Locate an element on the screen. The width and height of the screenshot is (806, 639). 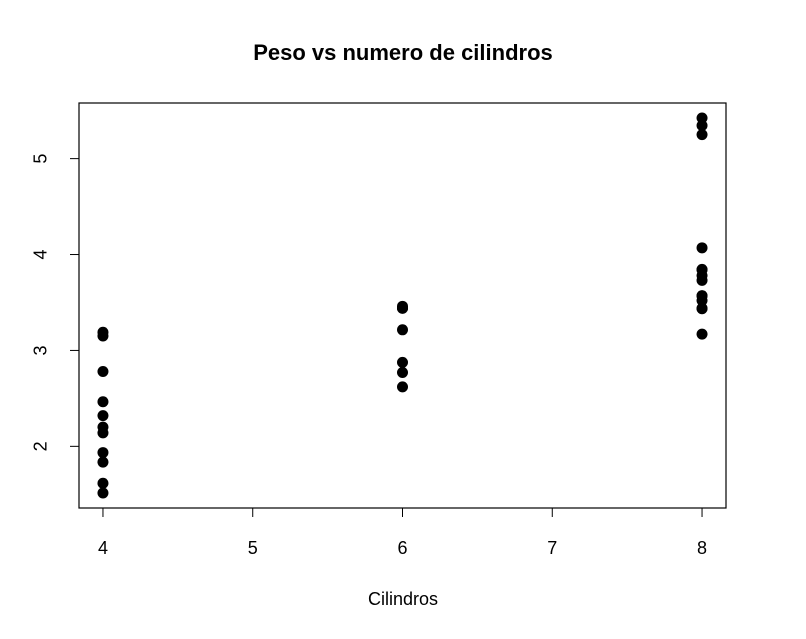
x-axis-label: Cilindros is located at coordinates (403, 599).